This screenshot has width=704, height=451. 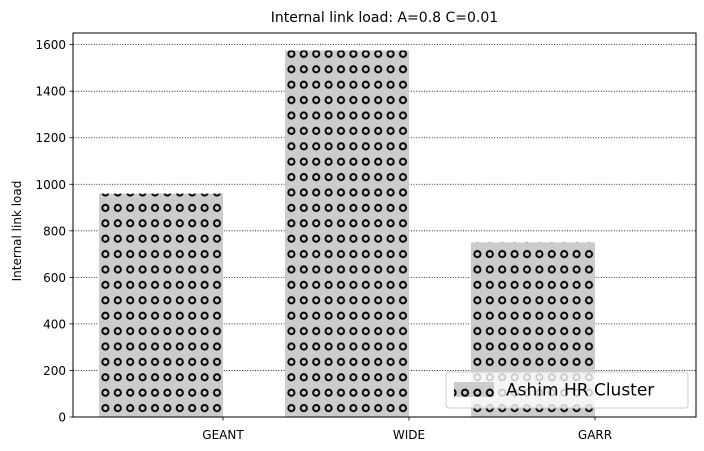 What do you see at coordinates (474, 389) in the screenshot?
I see `legend-swatch` at bounding box center [474, 389].